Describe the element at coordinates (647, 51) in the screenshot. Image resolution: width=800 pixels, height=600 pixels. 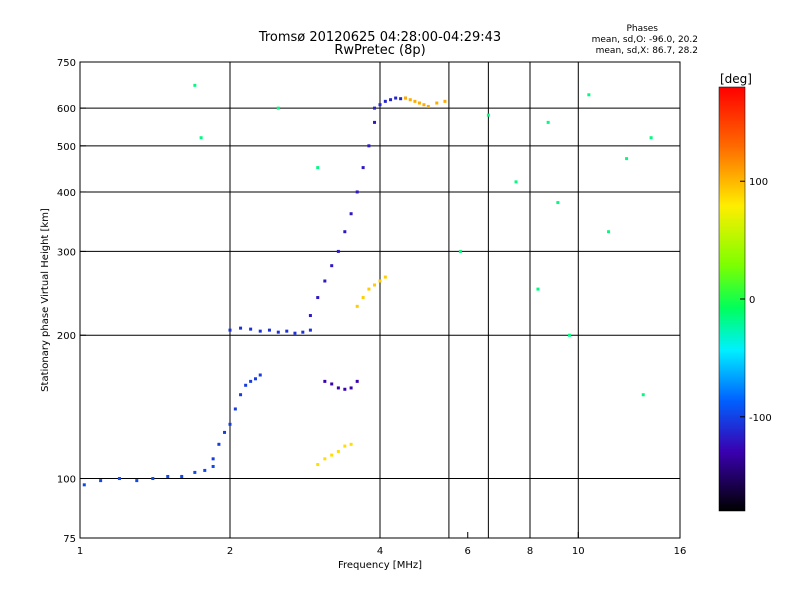
I see `phases-box-line-x: mean, sd,X: 86.7, 28.2` at that location.